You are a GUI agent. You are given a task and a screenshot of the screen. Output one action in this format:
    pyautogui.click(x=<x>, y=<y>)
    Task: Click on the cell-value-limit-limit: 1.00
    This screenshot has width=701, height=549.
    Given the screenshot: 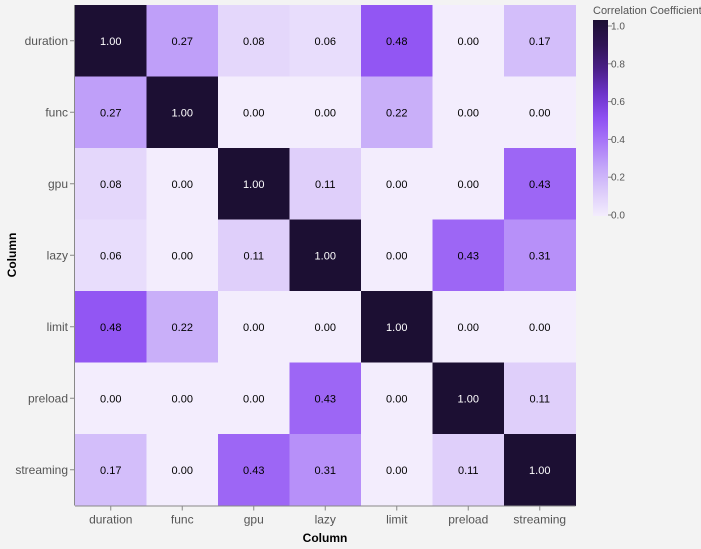 What is the action you would take?
    pyautogui.click(x=396, y=328)
    